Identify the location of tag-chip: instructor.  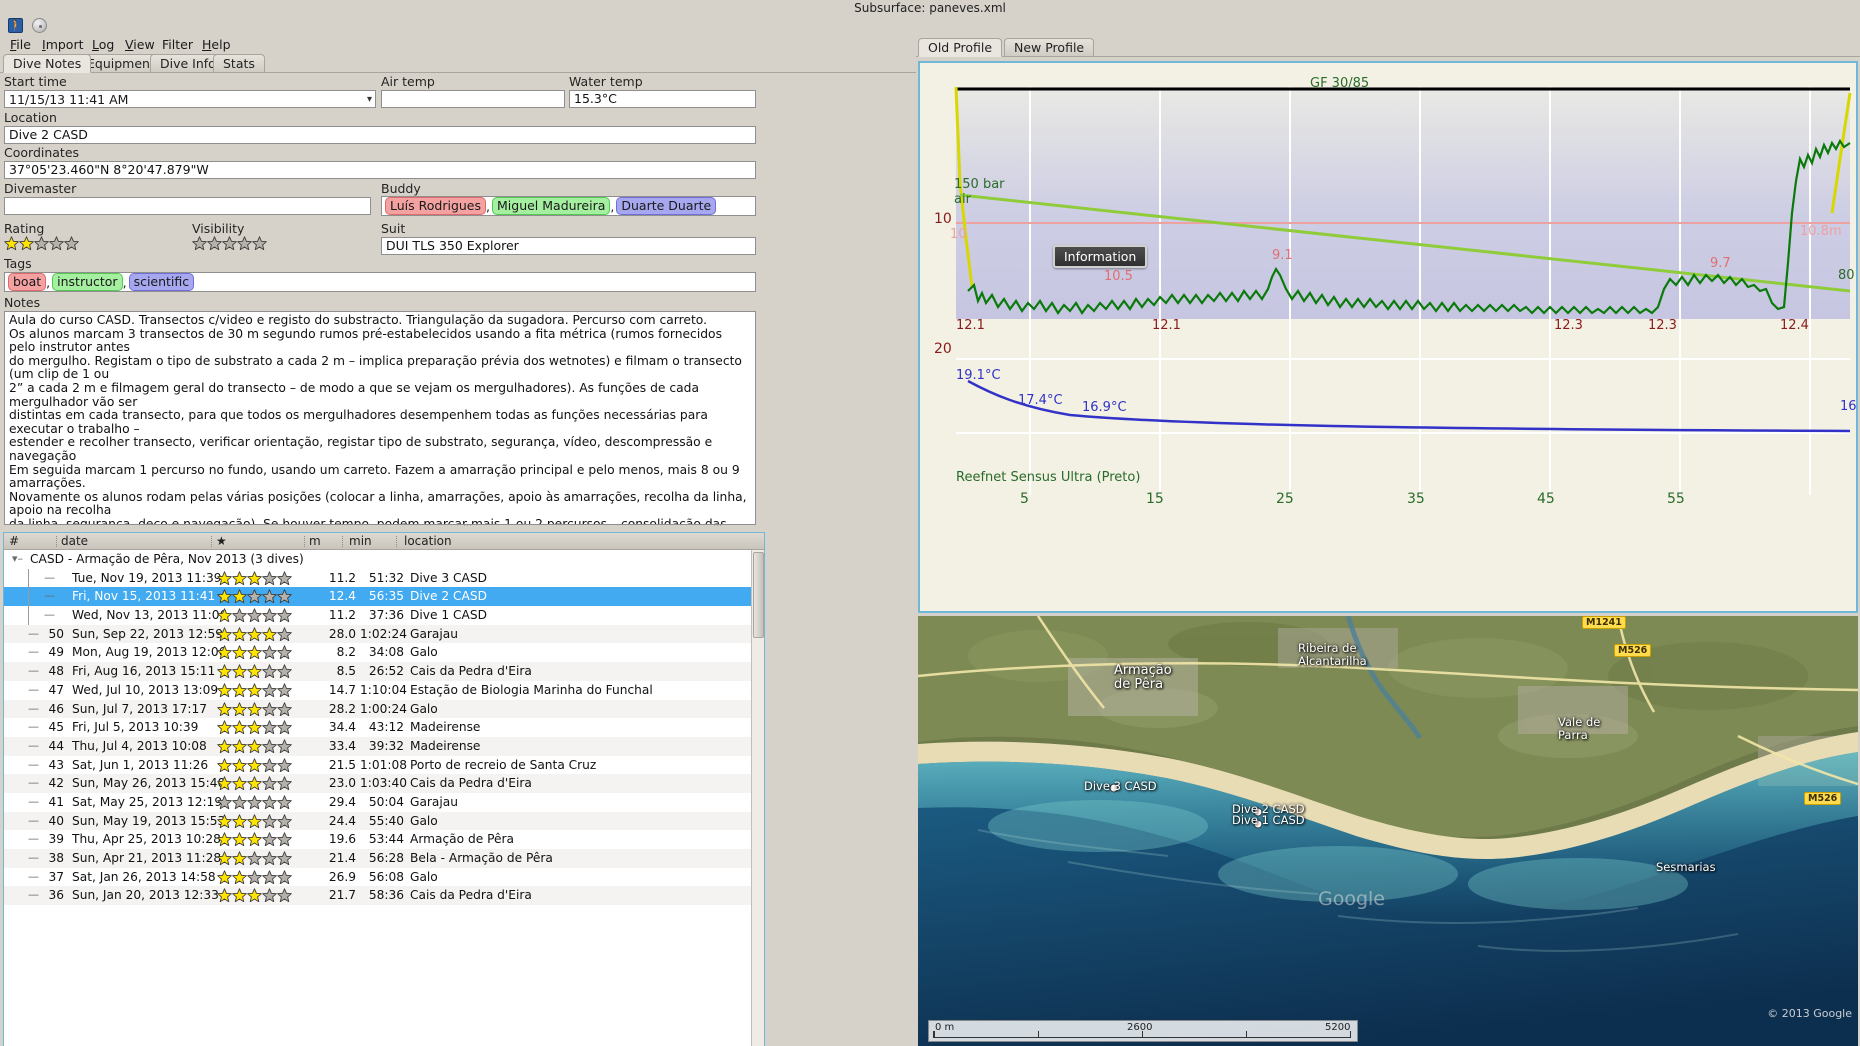
(87, 282).